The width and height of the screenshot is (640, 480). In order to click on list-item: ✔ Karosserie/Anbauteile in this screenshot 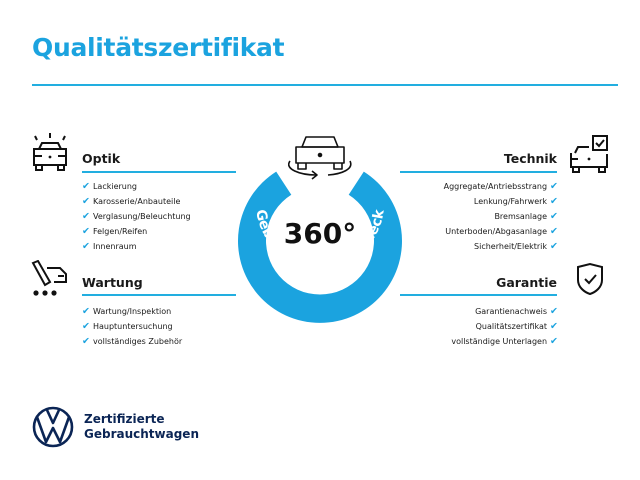, I will do `click(131, 201)`.